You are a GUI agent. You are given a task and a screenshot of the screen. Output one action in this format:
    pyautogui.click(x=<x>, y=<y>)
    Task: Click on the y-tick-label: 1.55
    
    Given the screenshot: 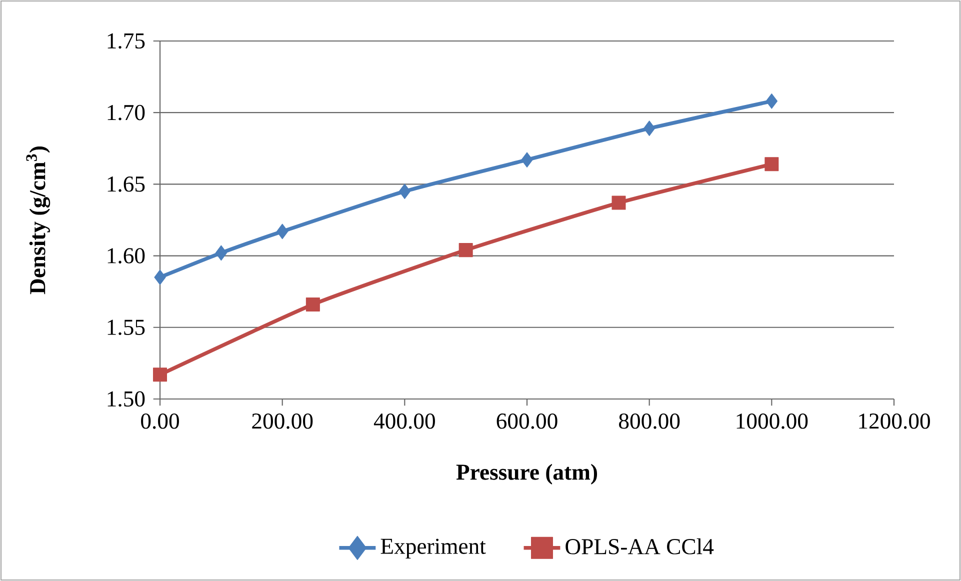 What is the action you would take?
    pyautogui.click(x=126, y=328)
    